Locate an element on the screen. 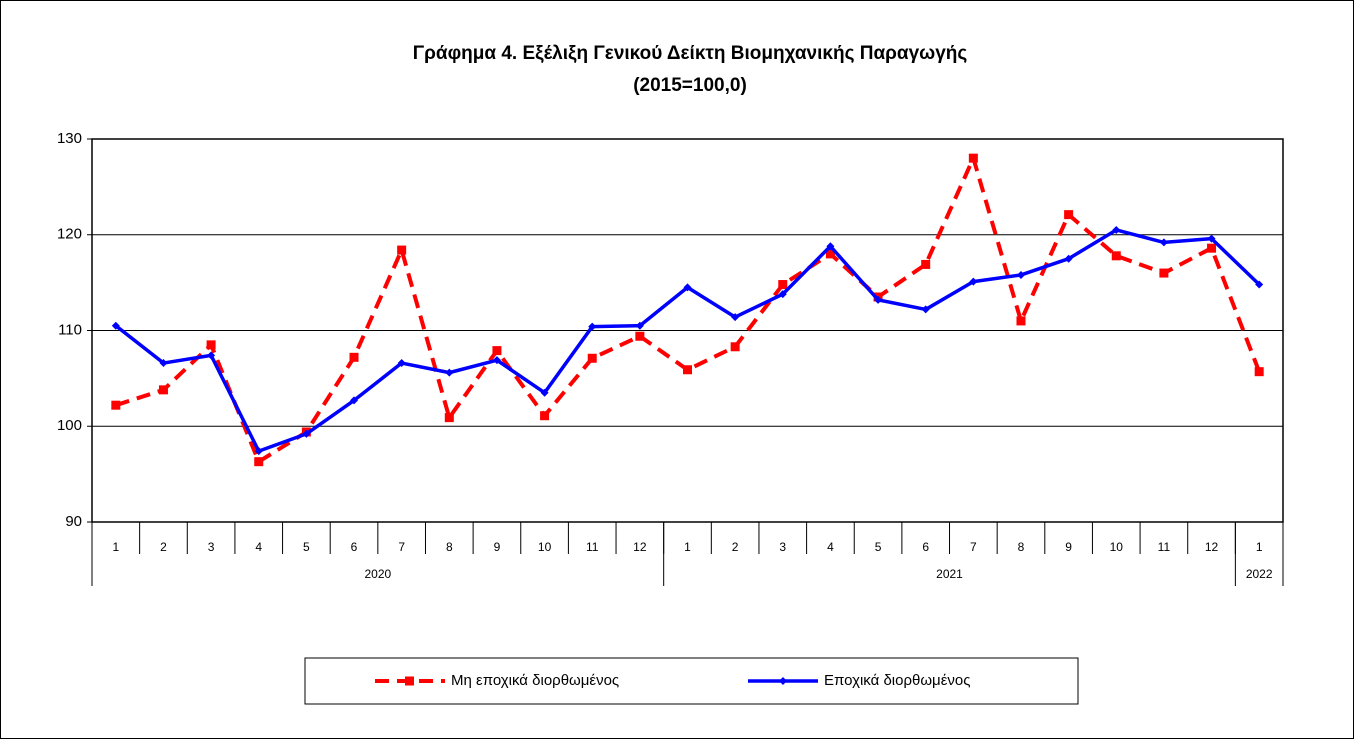 Image resolution: width=1355 pixels, height=740 pixels. chart-subtitle: (2015=100,0) is located at coordinates (690, 85).